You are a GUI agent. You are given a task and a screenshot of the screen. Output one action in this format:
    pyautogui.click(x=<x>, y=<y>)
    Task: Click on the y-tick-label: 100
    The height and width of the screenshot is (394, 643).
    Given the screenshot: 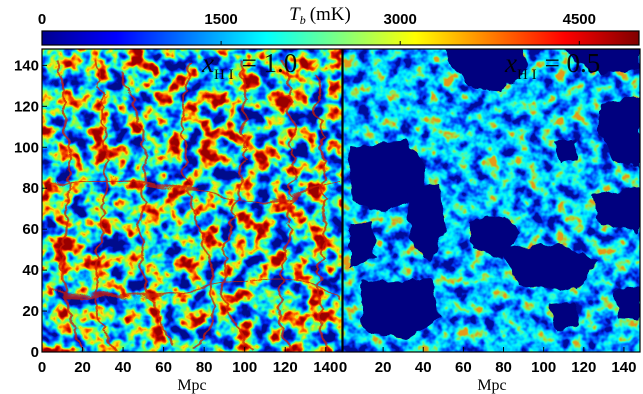 What is the action you would take?
    pyautogui.click(x=26, y=147)
    